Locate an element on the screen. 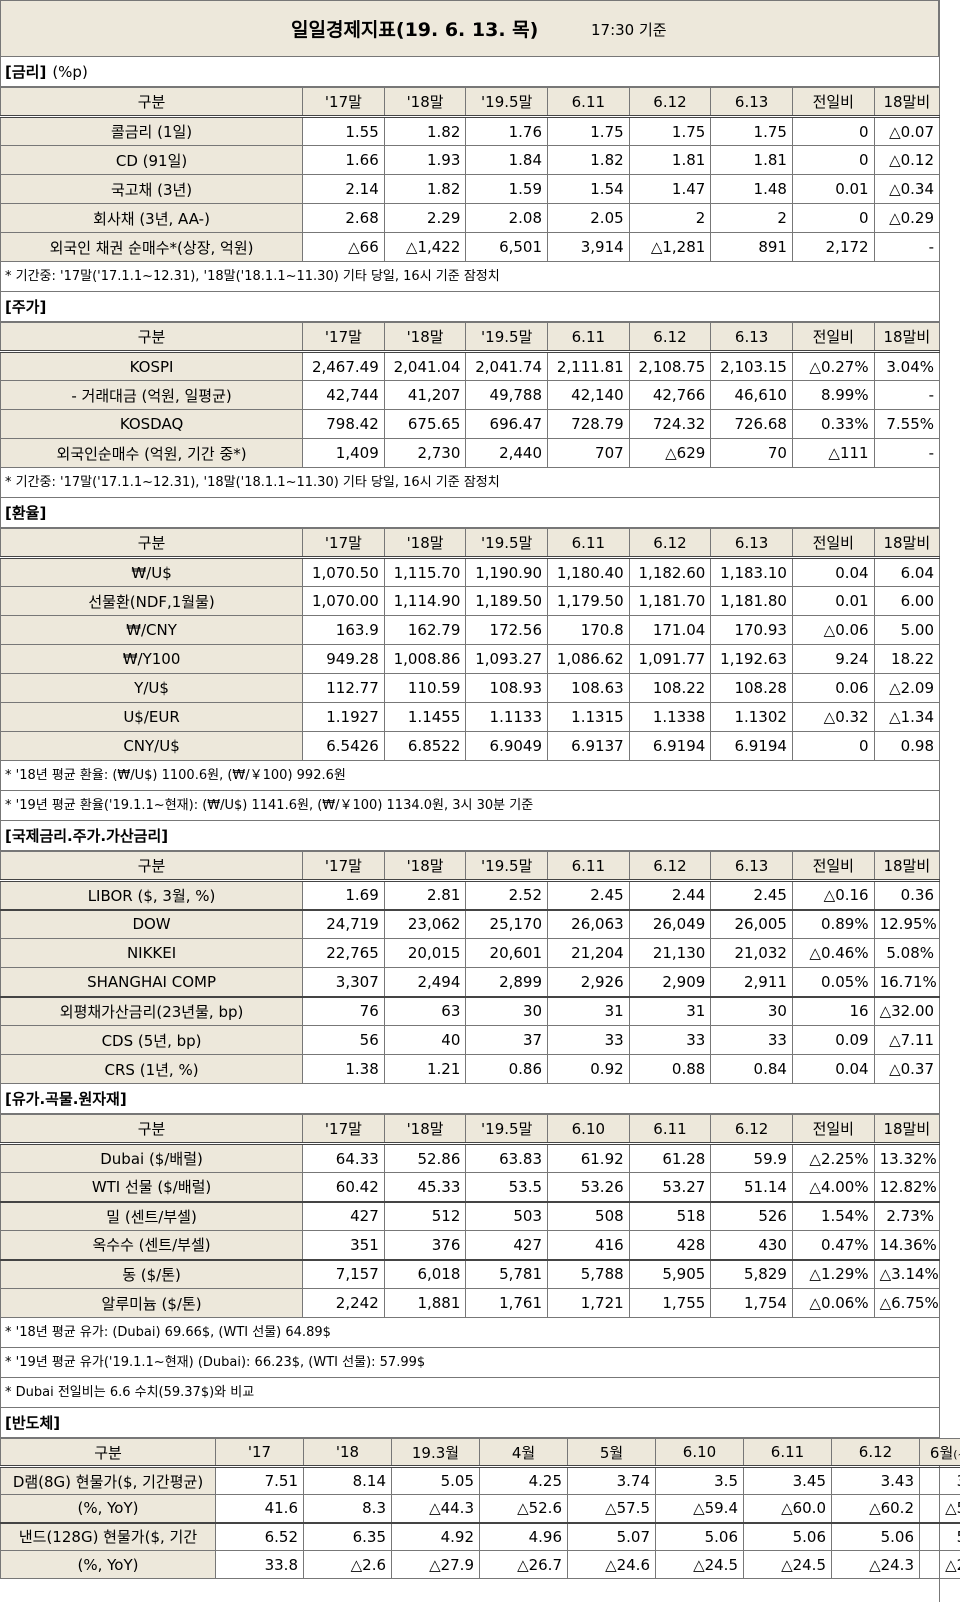 The image size is (960, 1602). intl-col-label: '19.5말 is located at coordinates (507, 866).